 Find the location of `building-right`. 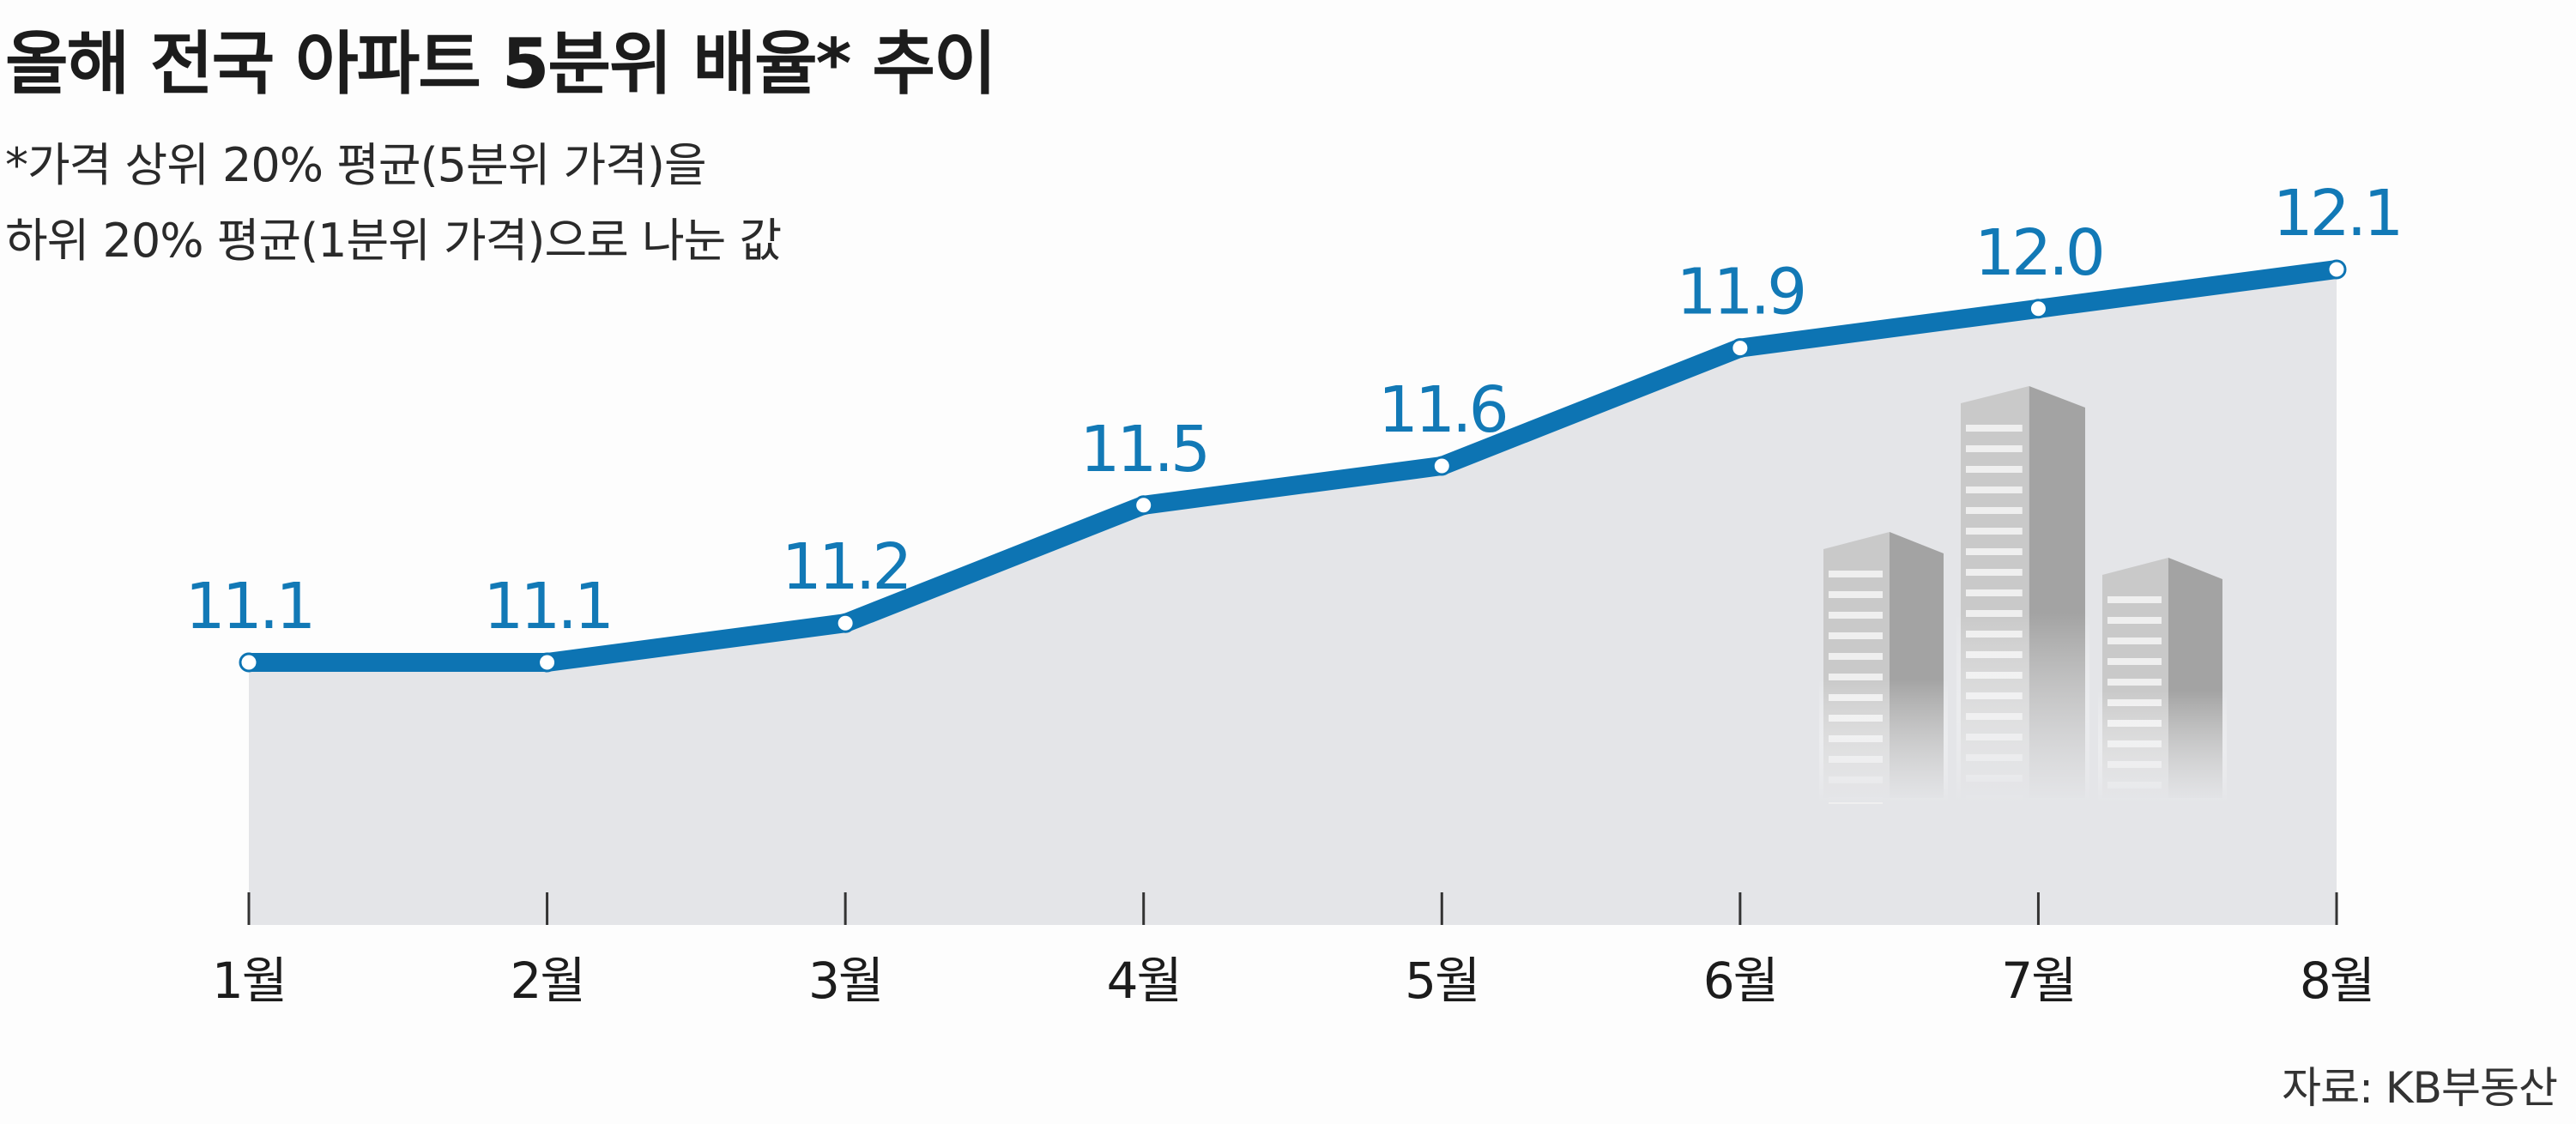

building-right is located at coordinates (2162, 677).